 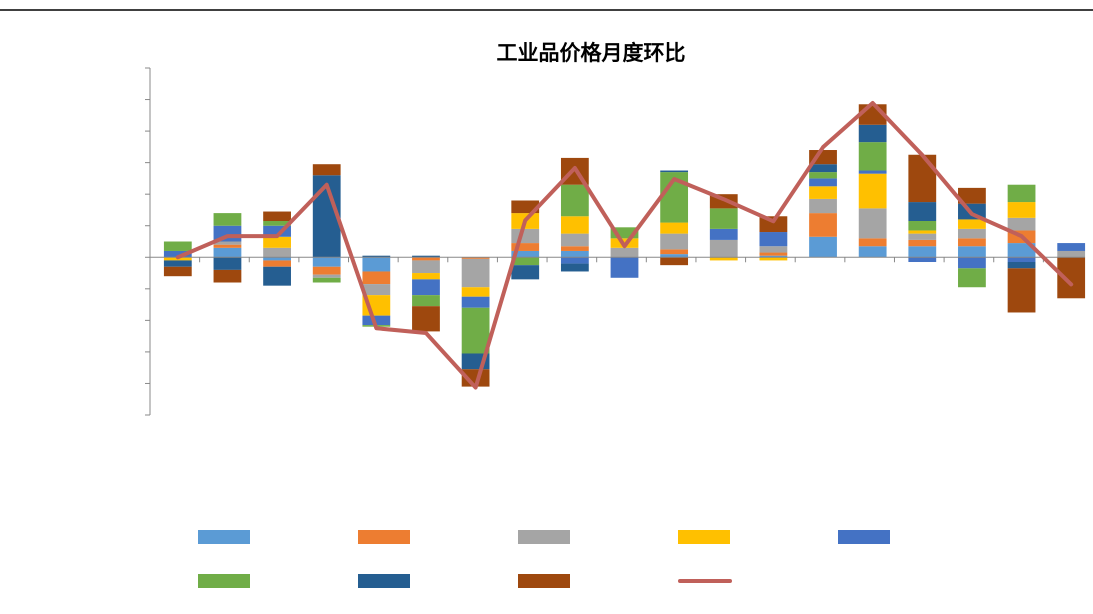 I want to click on chart-title: 工业品价格月度环比, so click(x=591, y=53).